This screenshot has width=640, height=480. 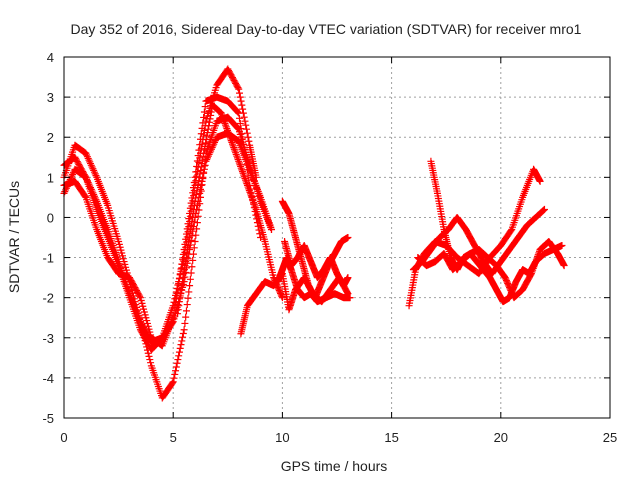 I want to click on y-tick-label: 0, so click(x=50, y=217).